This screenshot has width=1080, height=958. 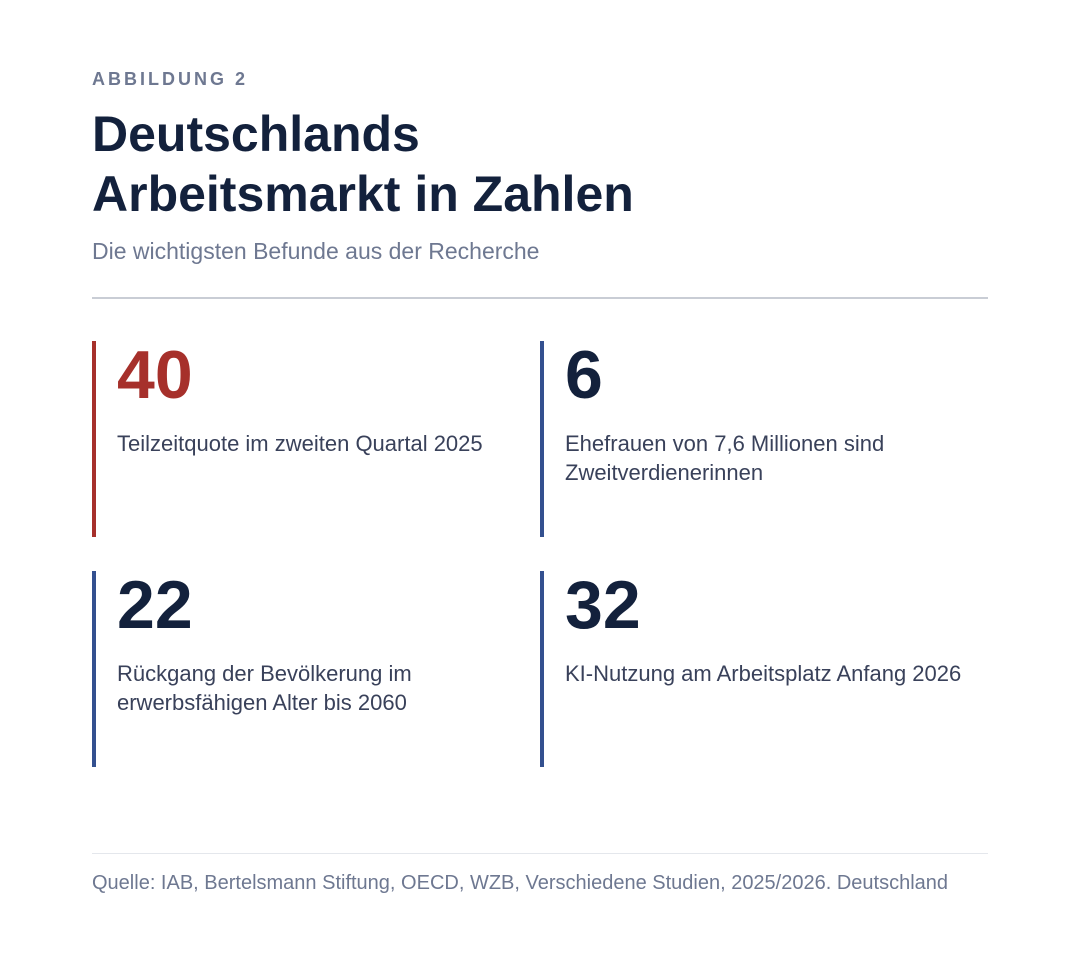 What do you see at coordinates (584, 375) in the screenshot?
I see `stat-value: 6` at bounding box center [584, 375].